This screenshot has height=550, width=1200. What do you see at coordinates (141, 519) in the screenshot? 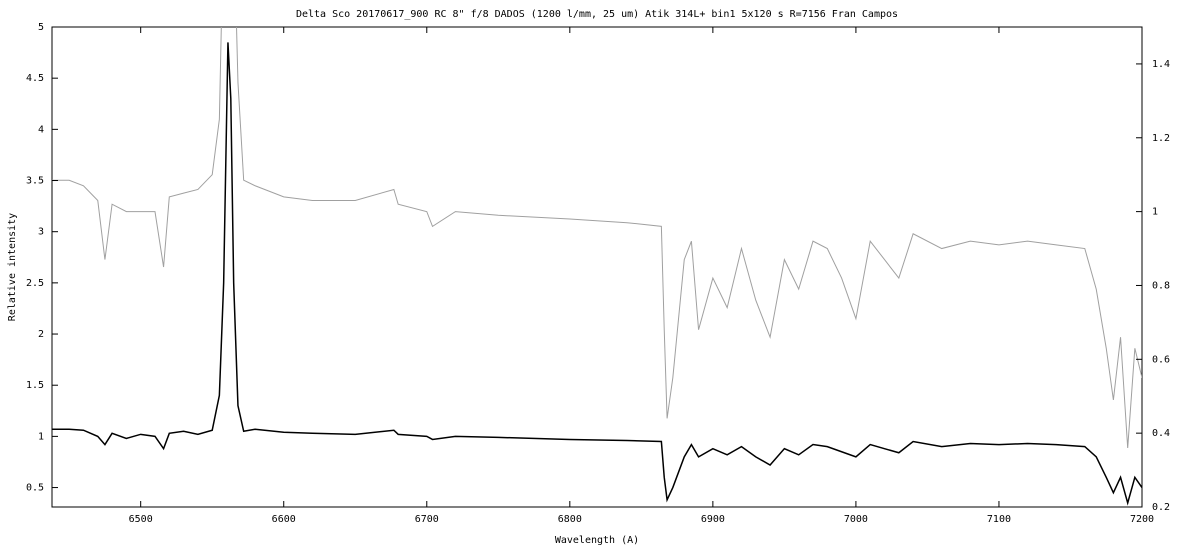
I see `x-tick-label: 6500` at bounding box center [141, 519].